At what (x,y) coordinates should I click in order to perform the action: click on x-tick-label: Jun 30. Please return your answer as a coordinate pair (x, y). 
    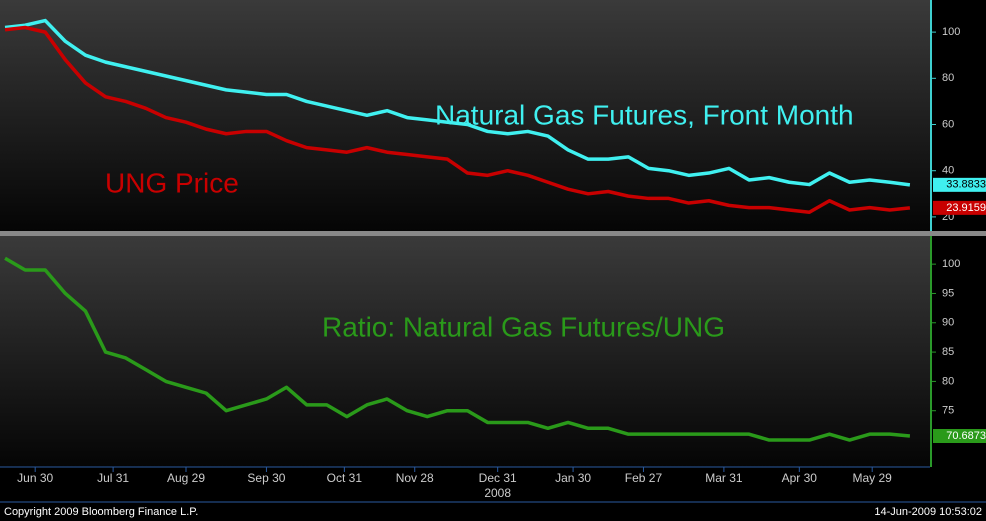
    Looking at the image, I should click on (35, 478).